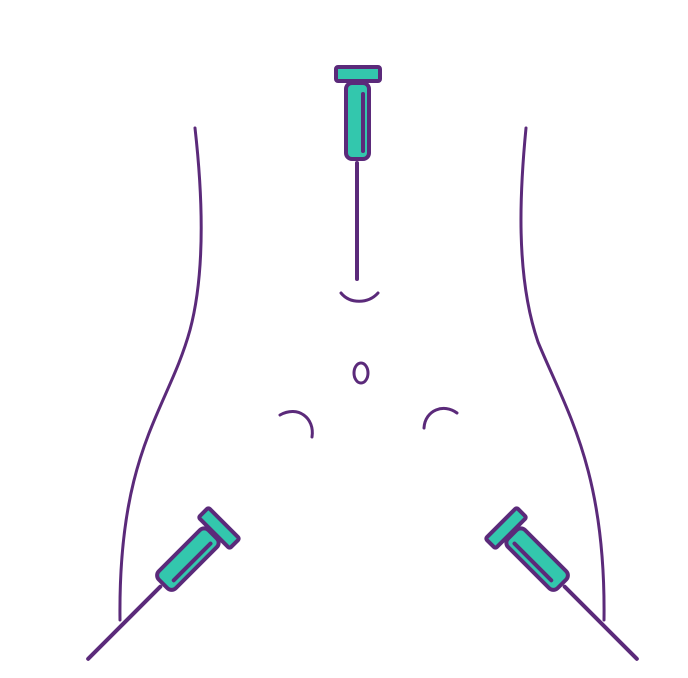 The width and height of the screenshot is (688, 678). I want to click on needle-right, so click(600, 622).